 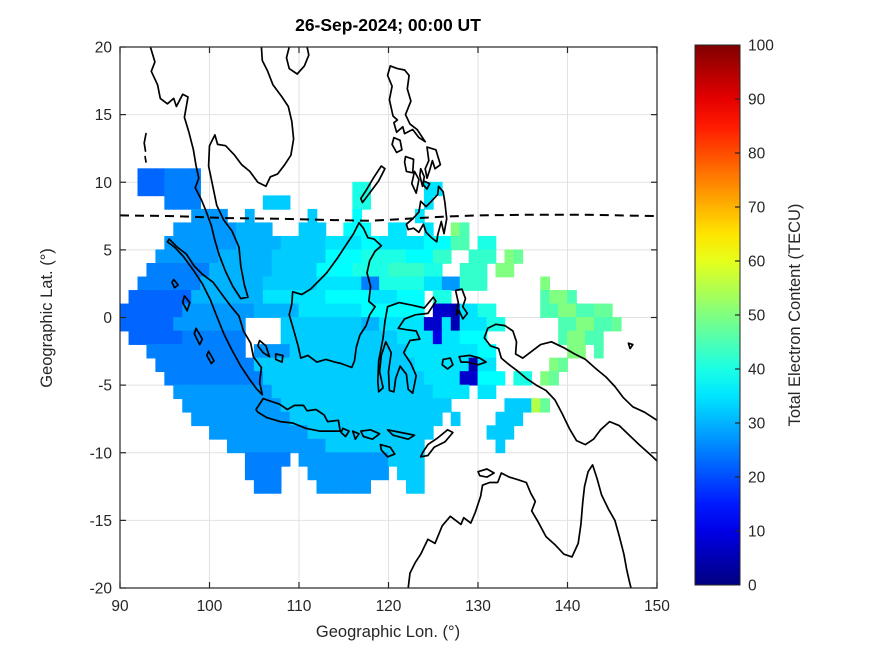 I want to click on x-tick-label: 140, so click(x=568, y=606).